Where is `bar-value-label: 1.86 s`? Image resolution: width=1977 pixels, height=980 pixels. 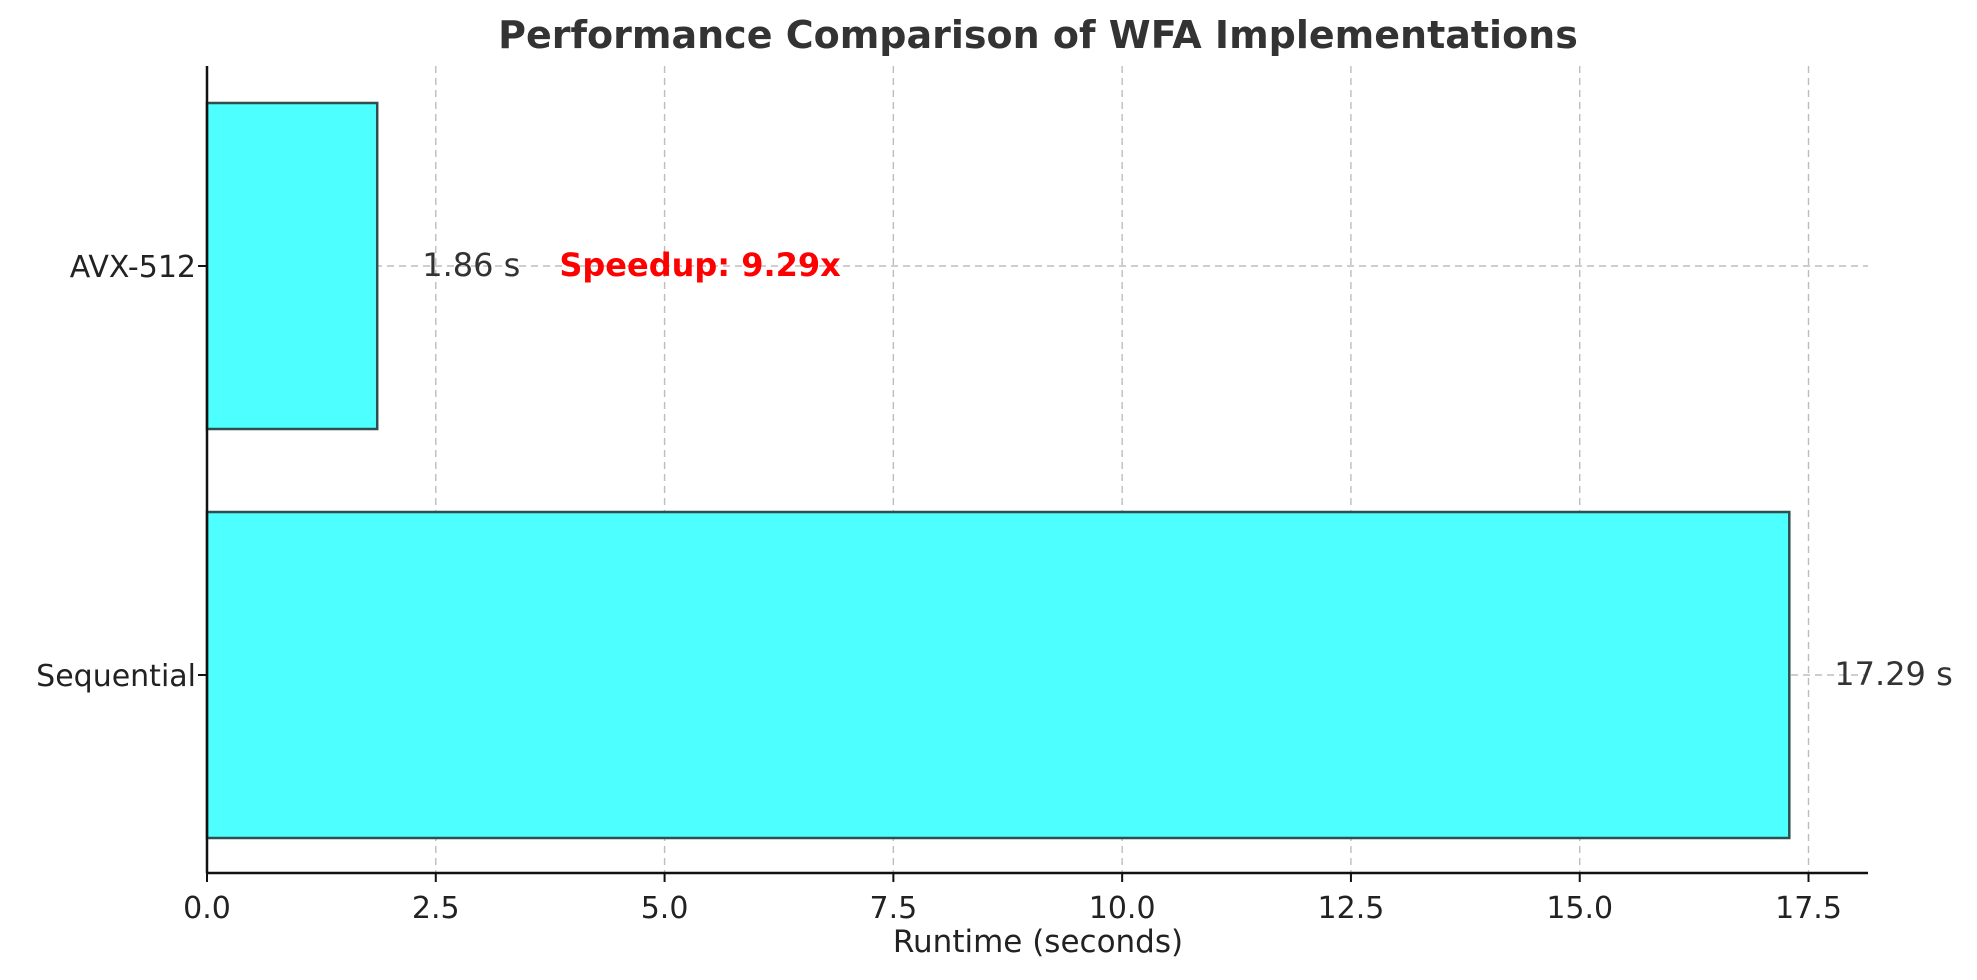
bar-value-label: 1.86 s is located at coordinates (471, 265).